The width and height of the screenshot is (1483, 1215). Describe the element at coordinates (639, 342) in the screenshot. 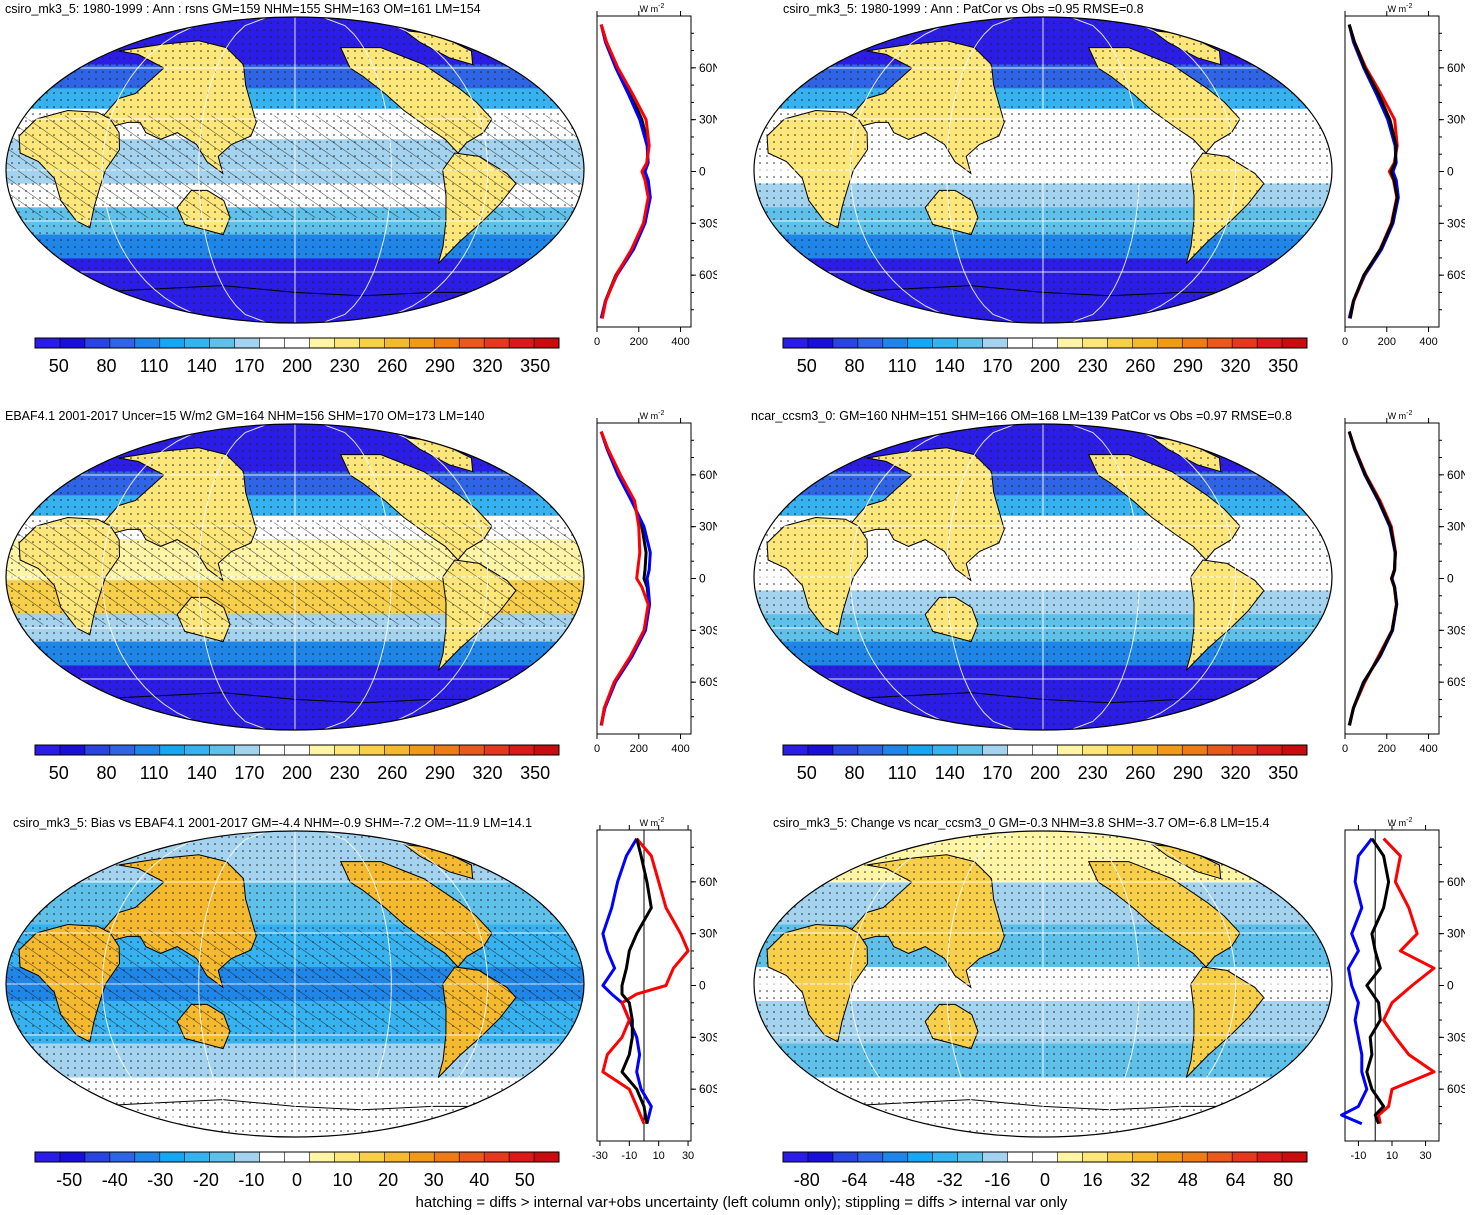

I see `x-tick-label: 200` at that location.